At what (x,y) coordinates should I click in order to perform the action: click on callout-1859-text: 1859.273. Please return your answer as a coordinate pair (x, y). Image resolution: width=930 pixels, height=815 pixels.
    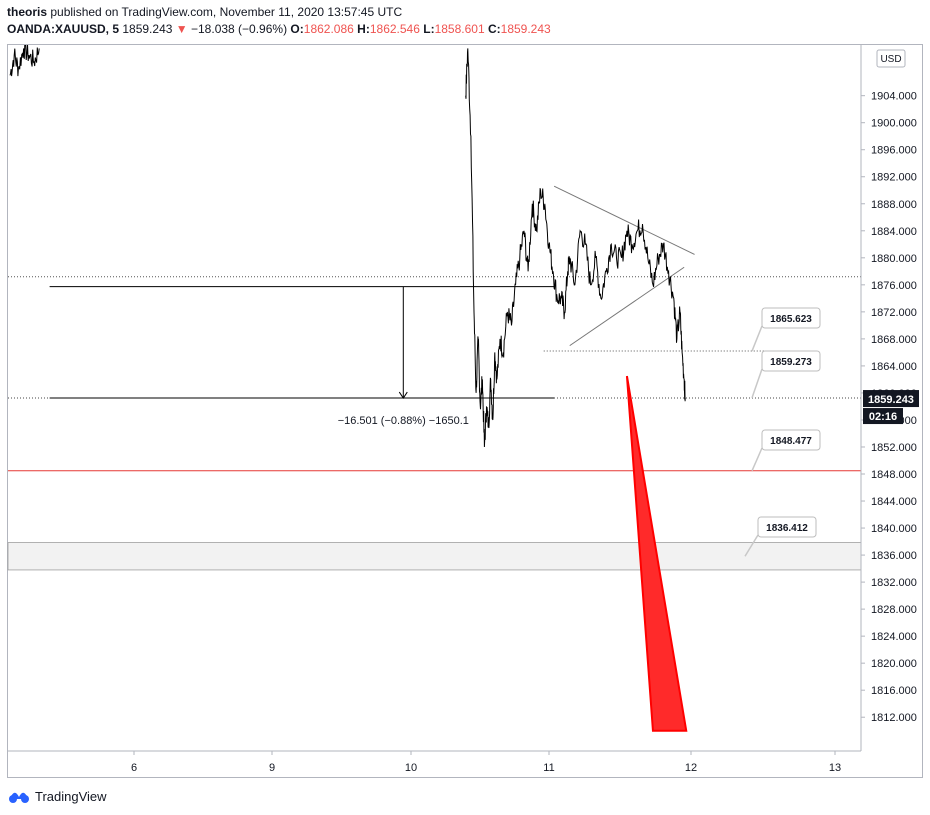
    Looking at the image, I should click on (791, 362).